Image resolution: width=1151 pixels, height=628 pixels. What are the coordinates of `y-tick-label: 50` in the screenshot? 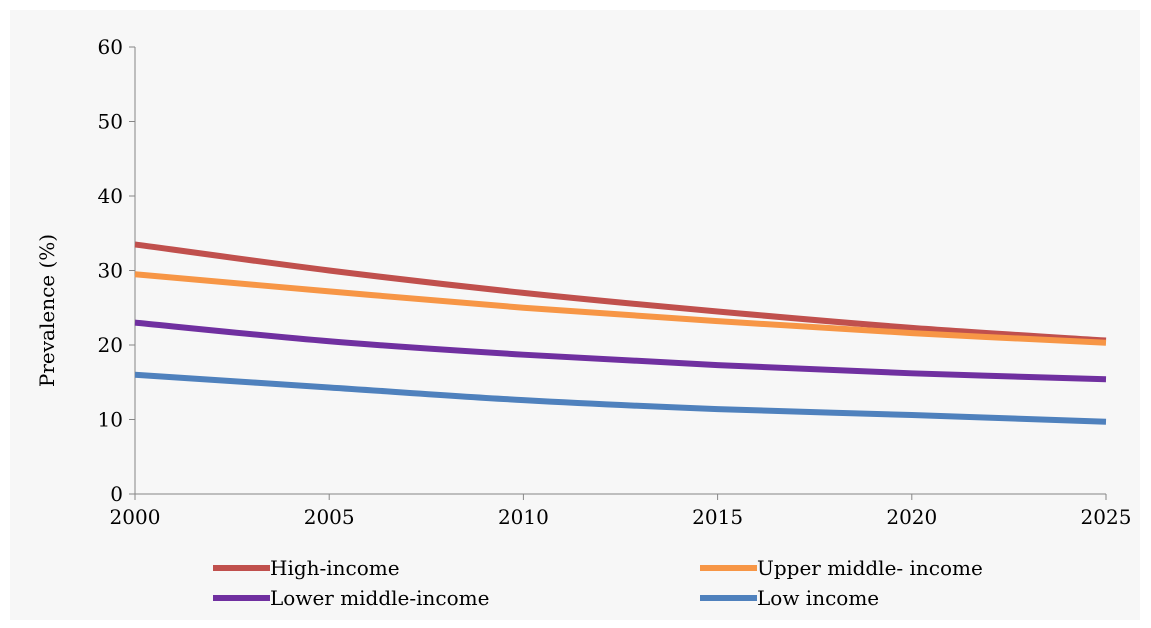 It's located at (110, 122).